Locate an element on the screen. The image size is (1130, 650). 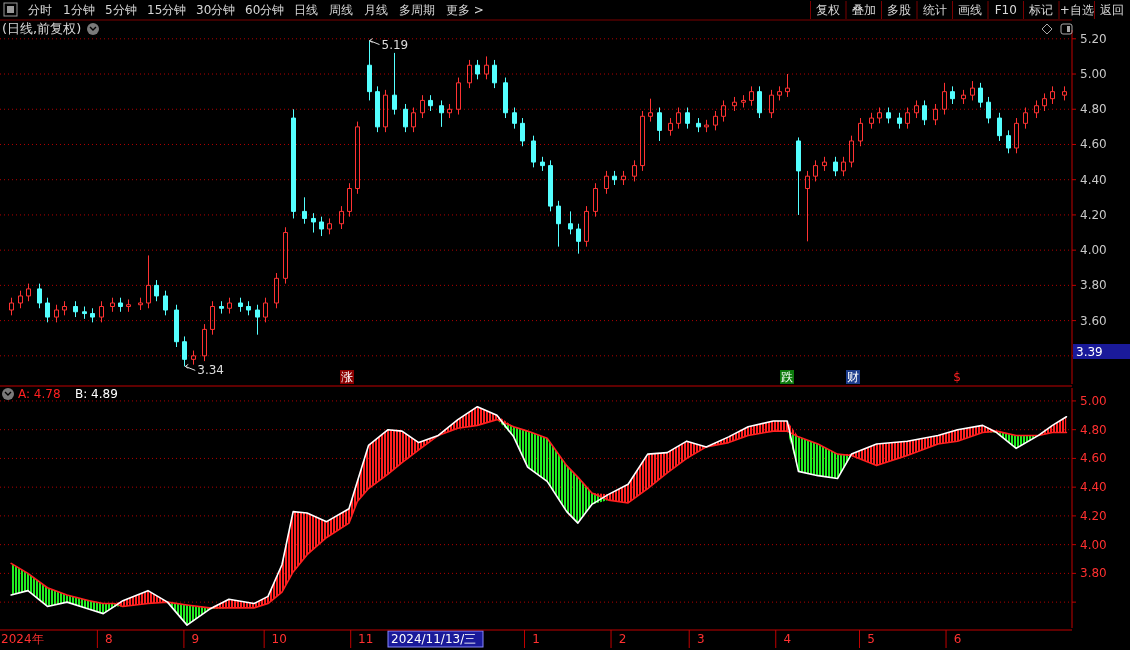
text: B: 4.89 is located at coordinates (96, 394).